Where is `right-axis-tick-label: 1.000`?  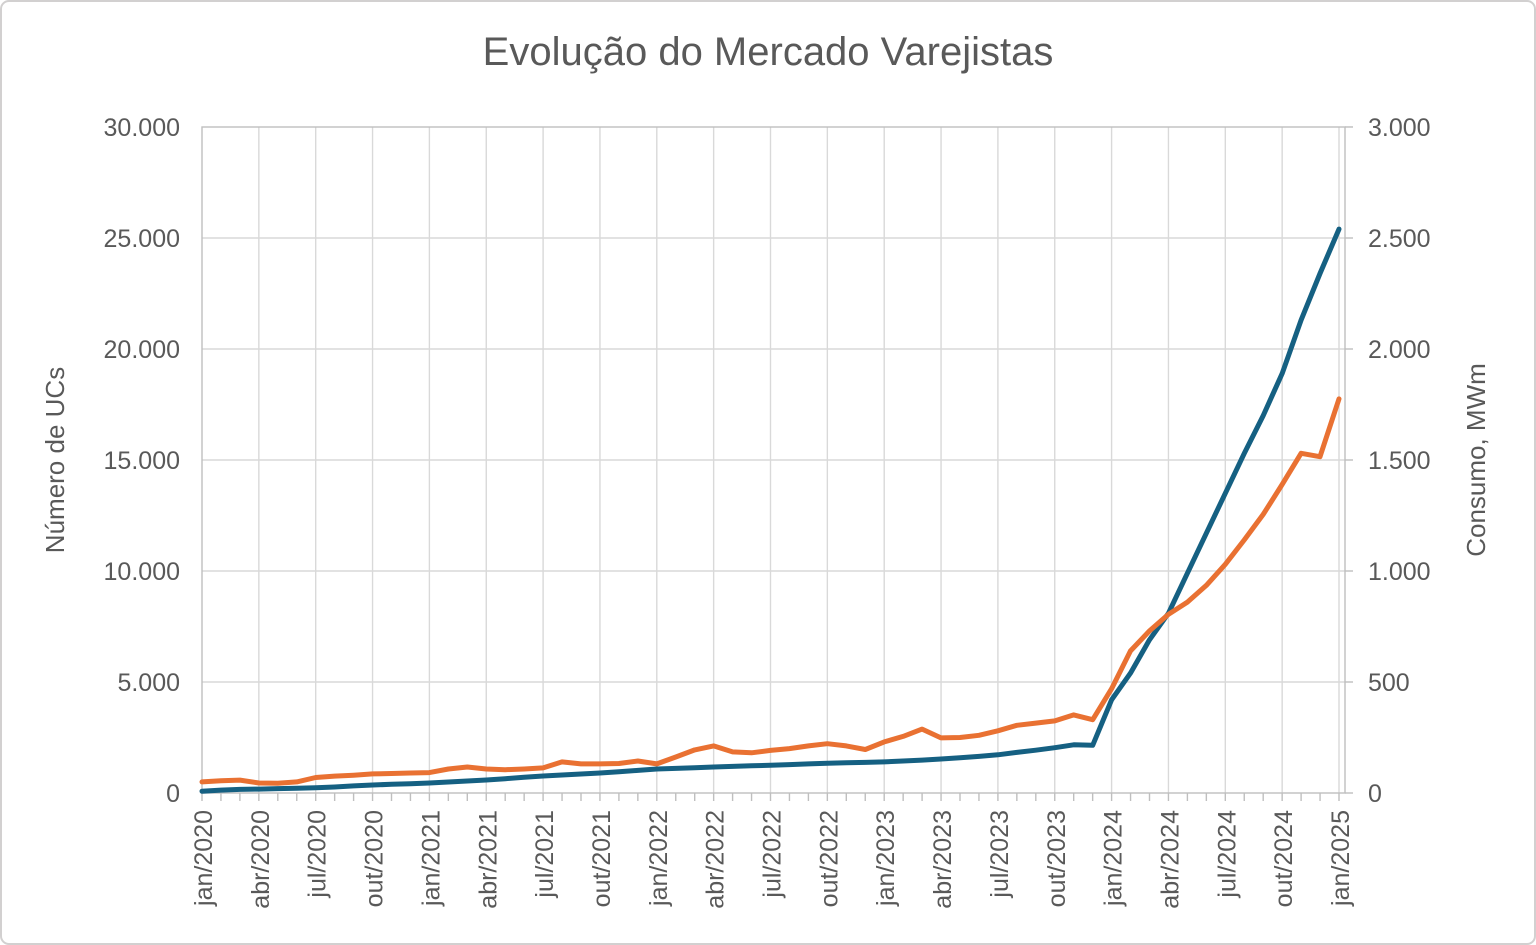
right-axis-tick-label: 1.000 is located at coordinates (1399, 572).